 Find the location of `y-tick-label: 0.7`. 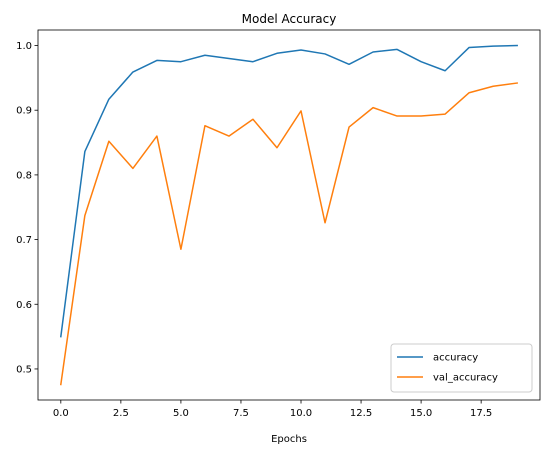

y-tick-label: 0.7 is located at coordinates (24, 240).